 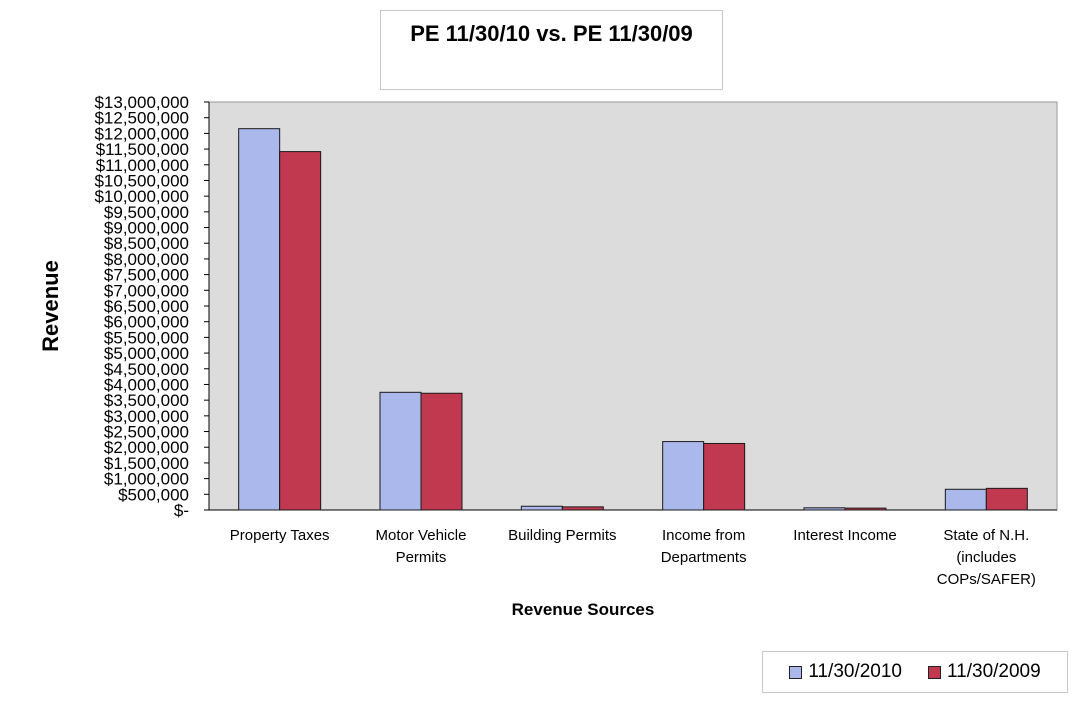 I want to click on y-tick-label: $12,000,000, so click(x=141, y=133).